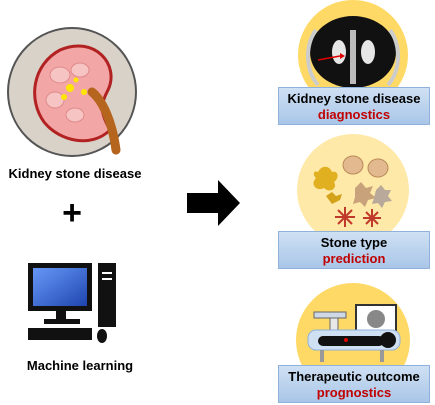 Image resolution: width=435 pixels, height=405 pixels. I want to click on banner-subtitle: prognostics, so click(354, 392).